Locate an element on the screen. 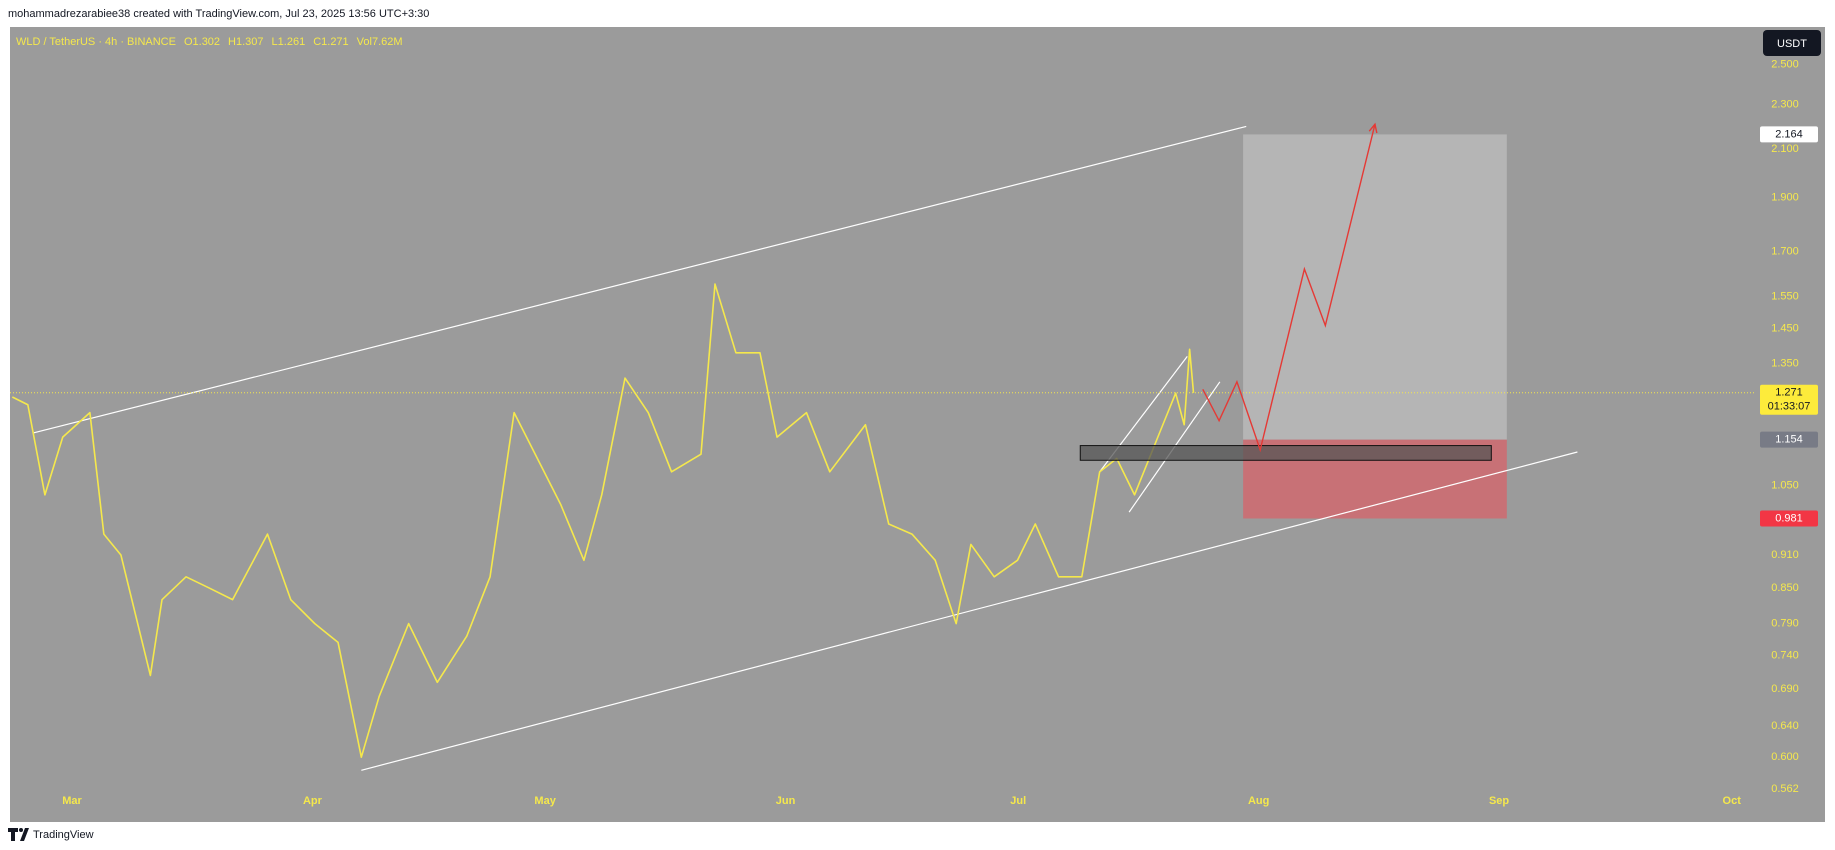 The width and height of the screenshot is (1835, 850). demand-zone is located at coordinates (1285, 453).